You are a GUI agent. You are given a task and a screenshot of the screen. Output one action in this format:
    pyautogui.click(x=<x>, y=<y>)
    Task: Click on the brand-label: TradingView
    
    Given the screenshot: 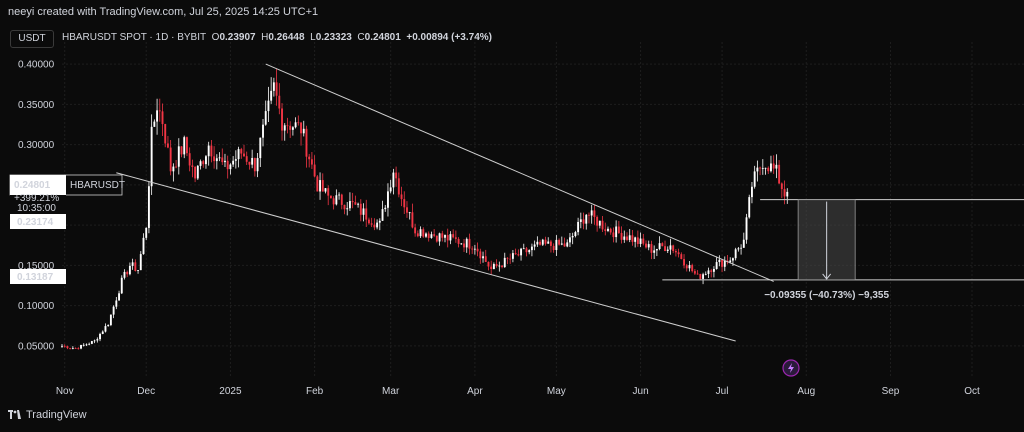 What is the action you would take?
    pyautogui.click(x=56, y=415)
    